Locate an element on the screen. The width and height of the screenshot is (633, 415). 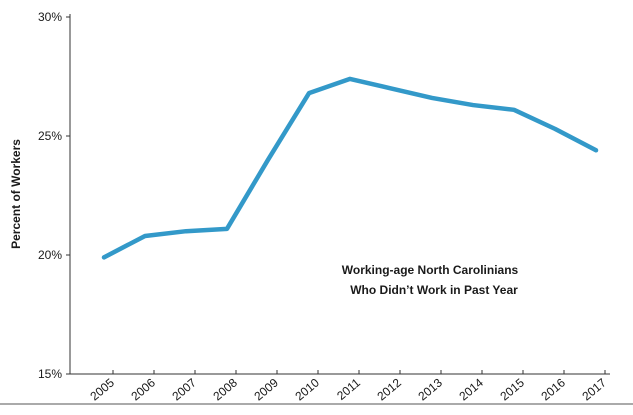
x-tick-label: 2015 is located at coordinates (512, 389).